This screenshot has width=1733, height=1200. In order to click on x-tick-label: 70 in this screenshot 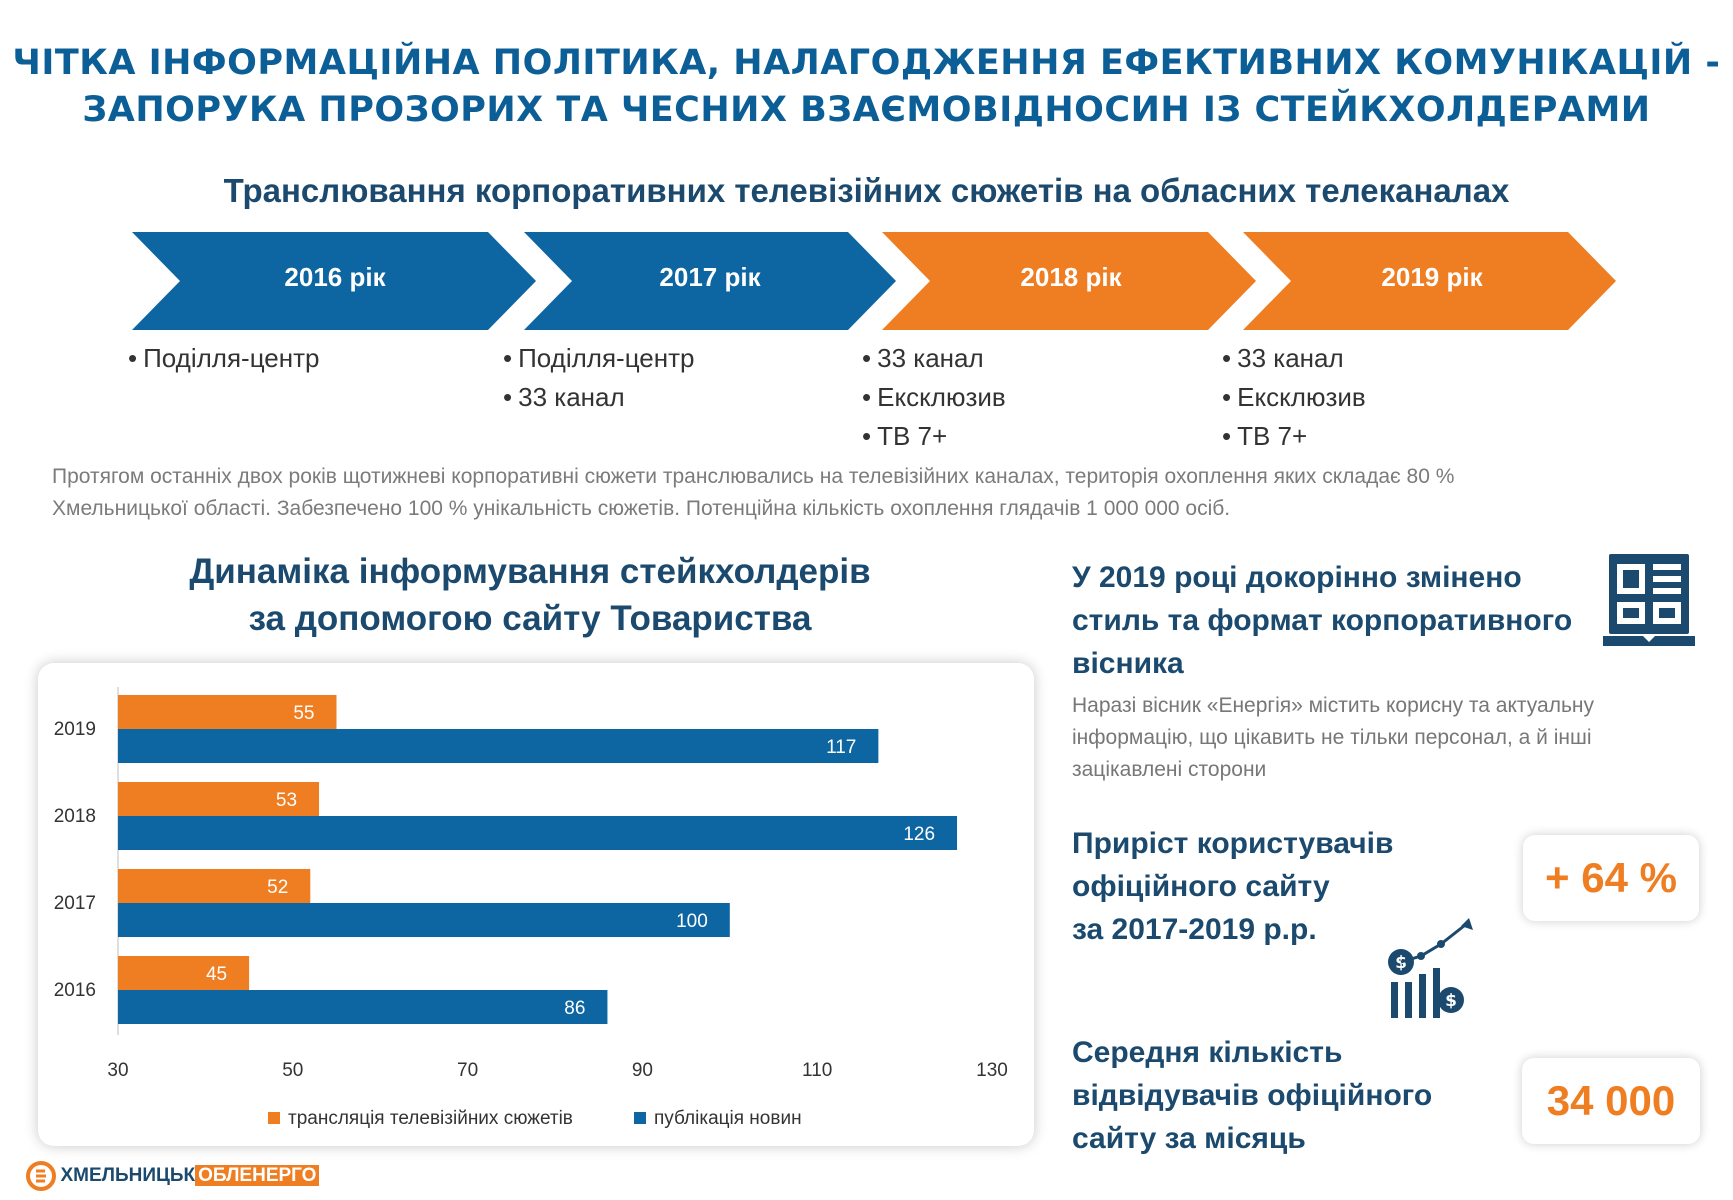, I will do `click(467, 1070)`.